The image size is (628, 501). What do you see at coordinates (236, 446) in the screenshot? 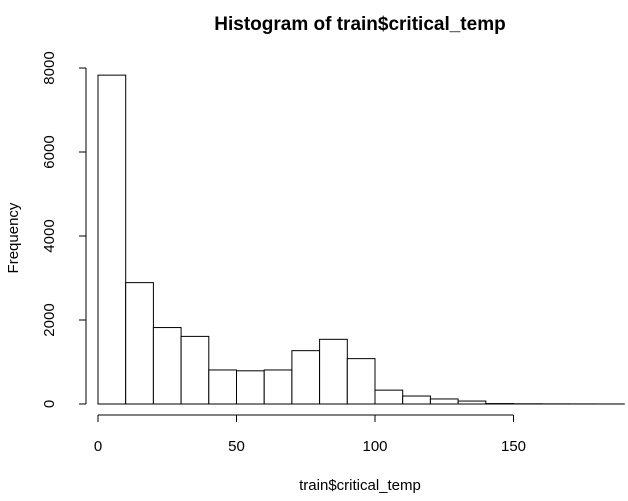
I see `x-tick-label: 50` at bounding box center [236, 446].